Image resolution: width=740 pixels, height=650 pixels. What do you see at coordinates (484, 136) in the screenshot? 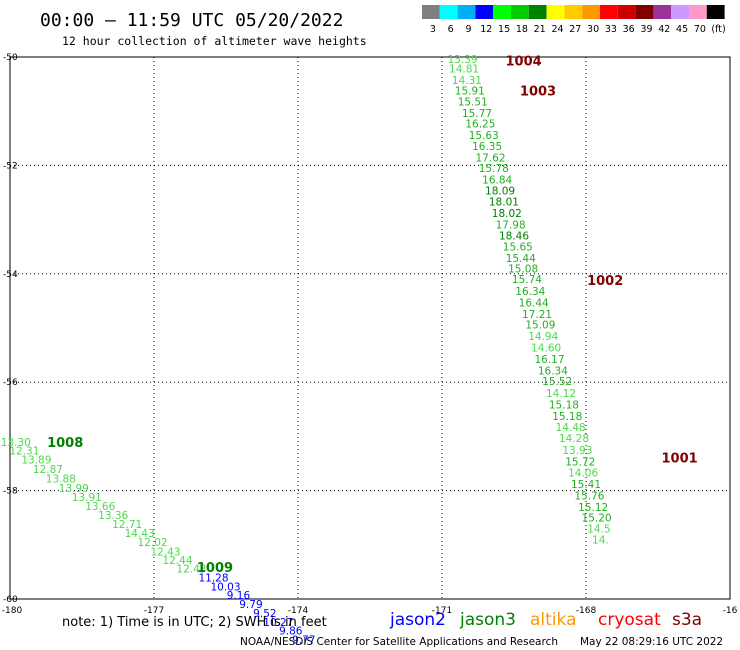
I see `wave-height-point: 15.63` at bounding box center [484, 136].